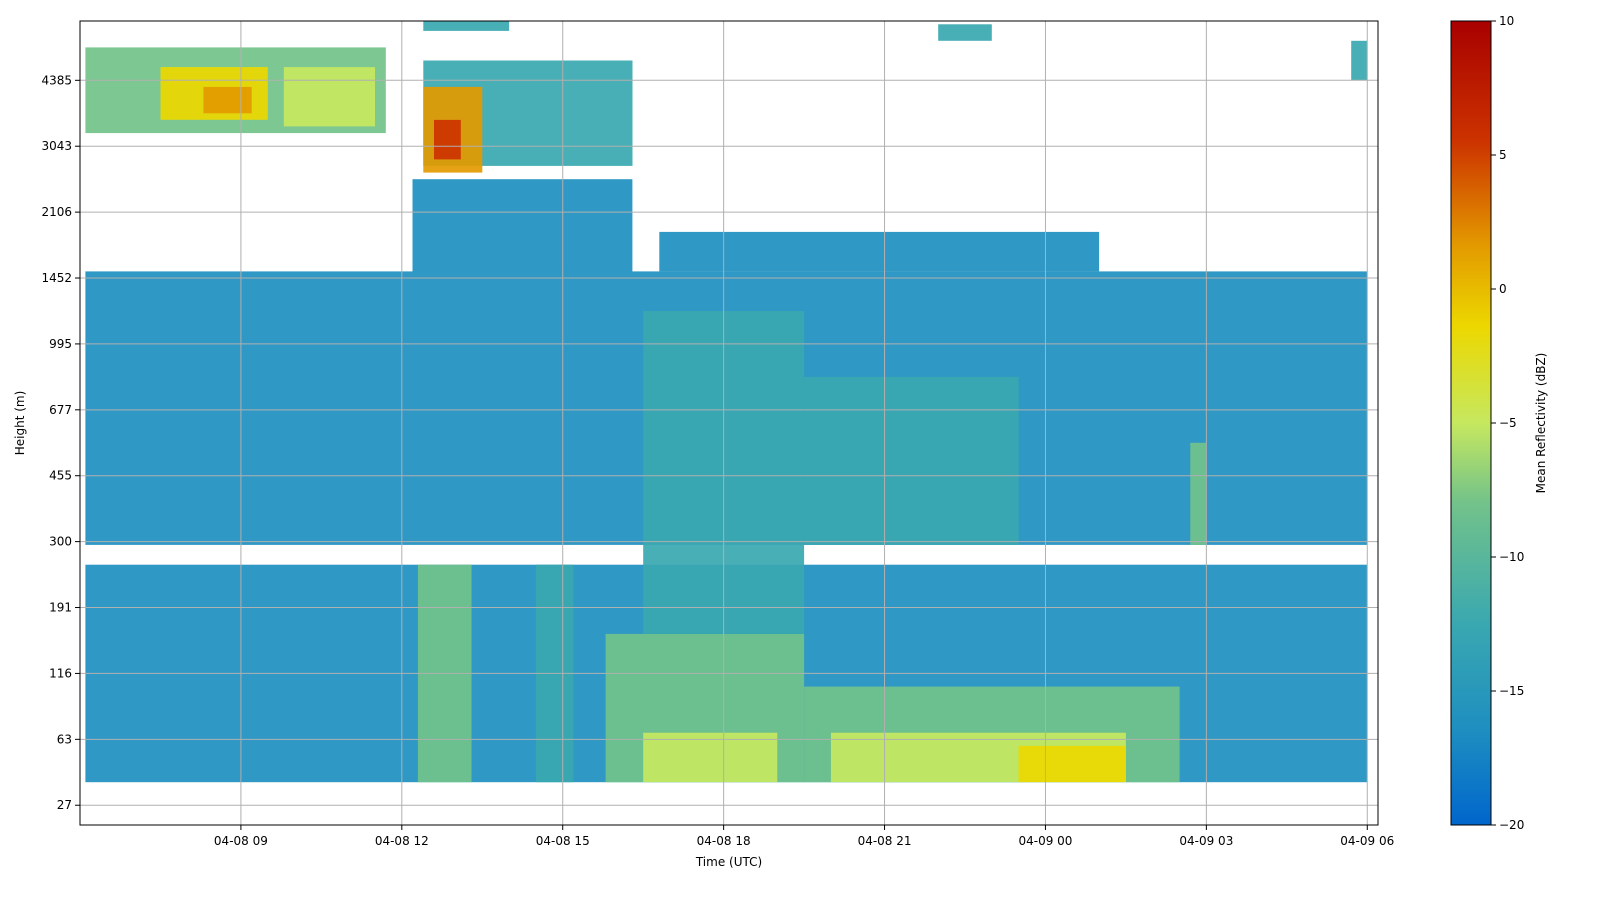 Image resolution: width=1600 pixels, height=904 pixels. What do you see at coordinates (724, 841) in the screenshot?
I see `x-tick-label: 04-08 18` at bounding box center [724, 841].